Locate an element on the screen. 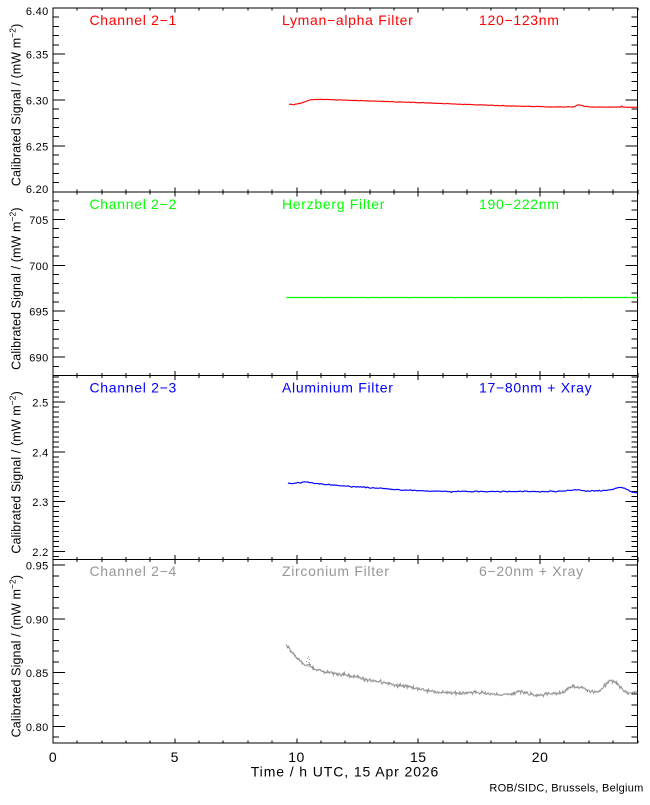  svg-text: 10 is located at coordinates (296, 757).